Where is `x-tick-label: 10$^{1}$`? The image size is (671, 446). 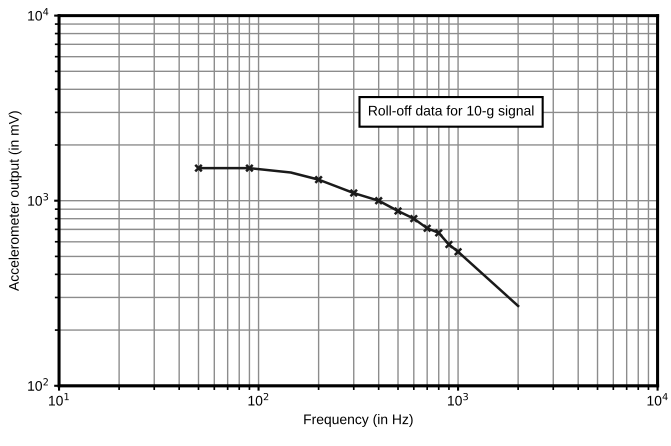 x-tick-label: 10$^{1}$ is located at coordinates (58, 399).